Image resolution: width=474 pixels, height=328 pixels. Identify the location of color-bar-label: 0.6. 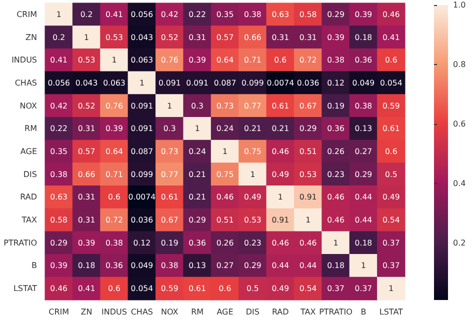
(459, 123).